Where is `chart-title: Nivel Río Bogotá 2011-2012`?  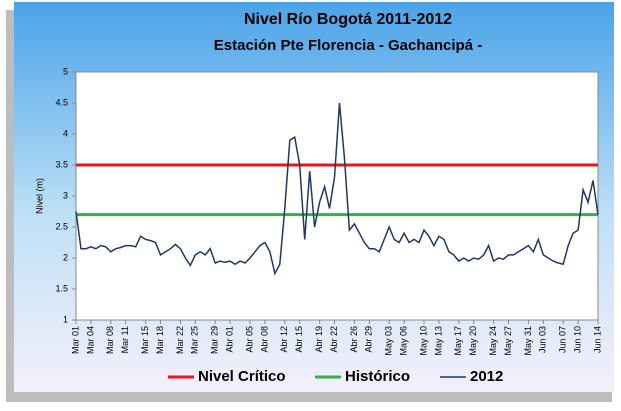
chart-title: Nivel Río Bogotá 2011-2012 is located at coordinates (348, 19).